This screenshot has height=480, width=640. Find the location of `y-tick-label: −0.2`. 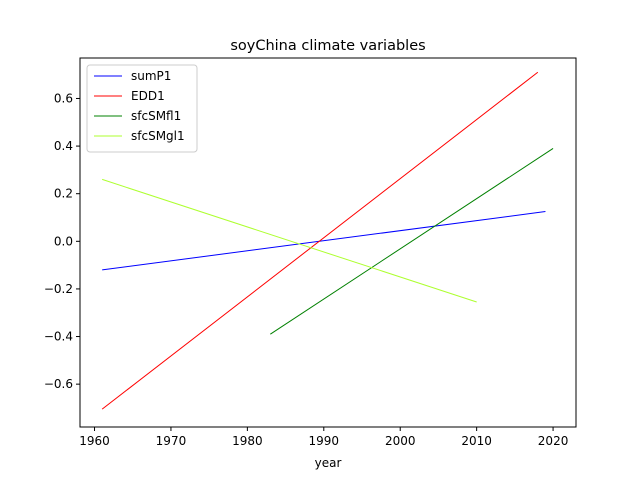

y-tick-label: −0.2 is located at coordinates (58, 289).